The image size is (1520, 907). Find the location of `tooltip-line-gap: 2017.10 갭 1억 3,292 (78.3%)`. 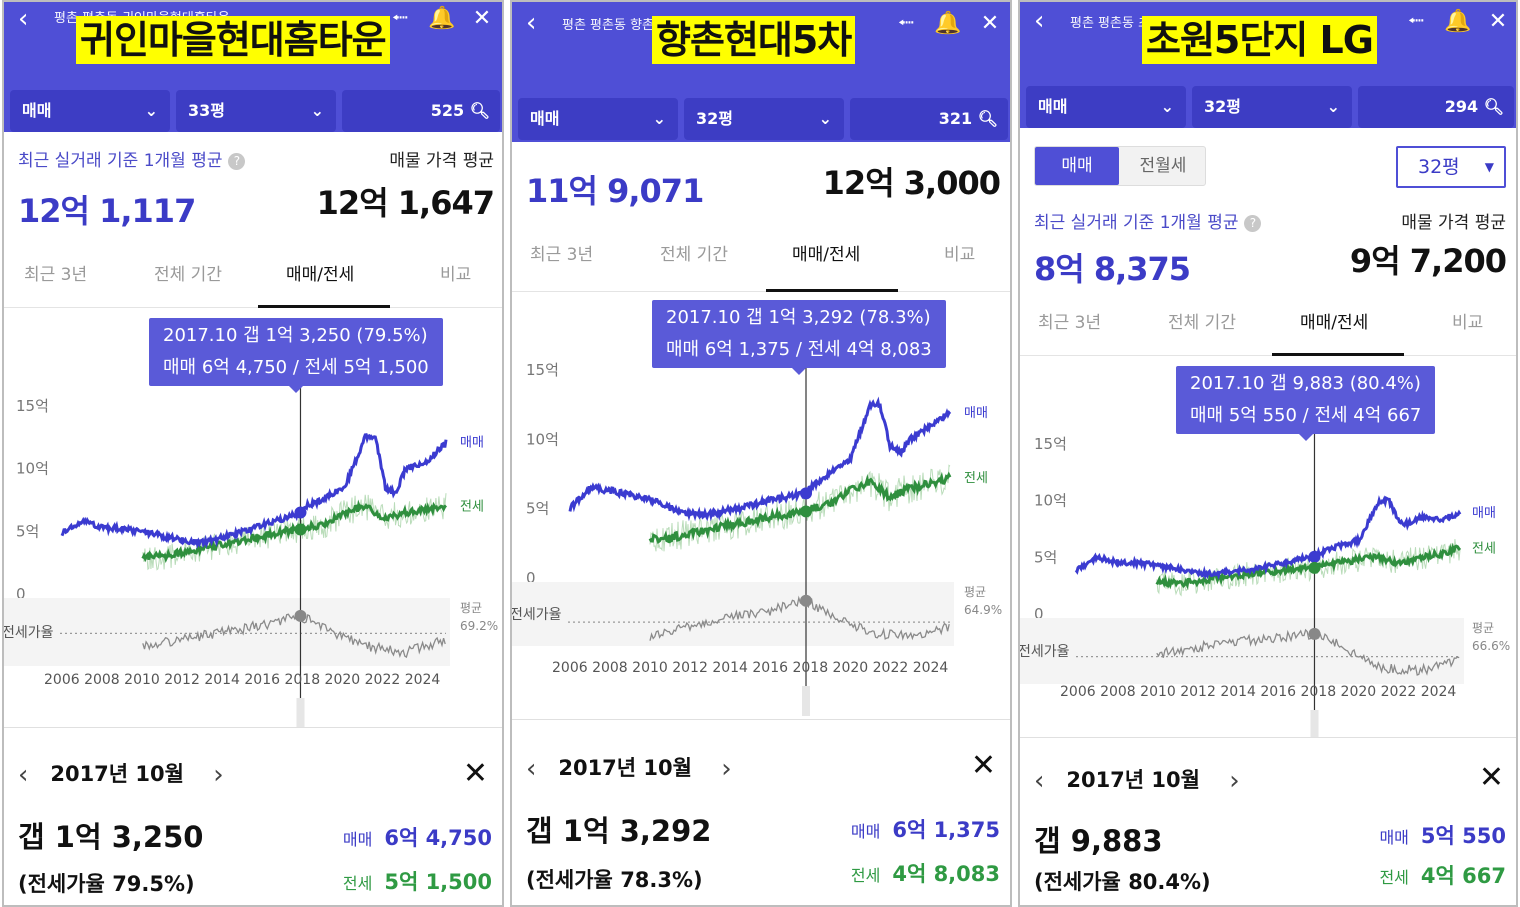

tooltip-line-gap: 2017.10 갭 1억 3,292 (78.3%) is located at coordinates (798, 317).